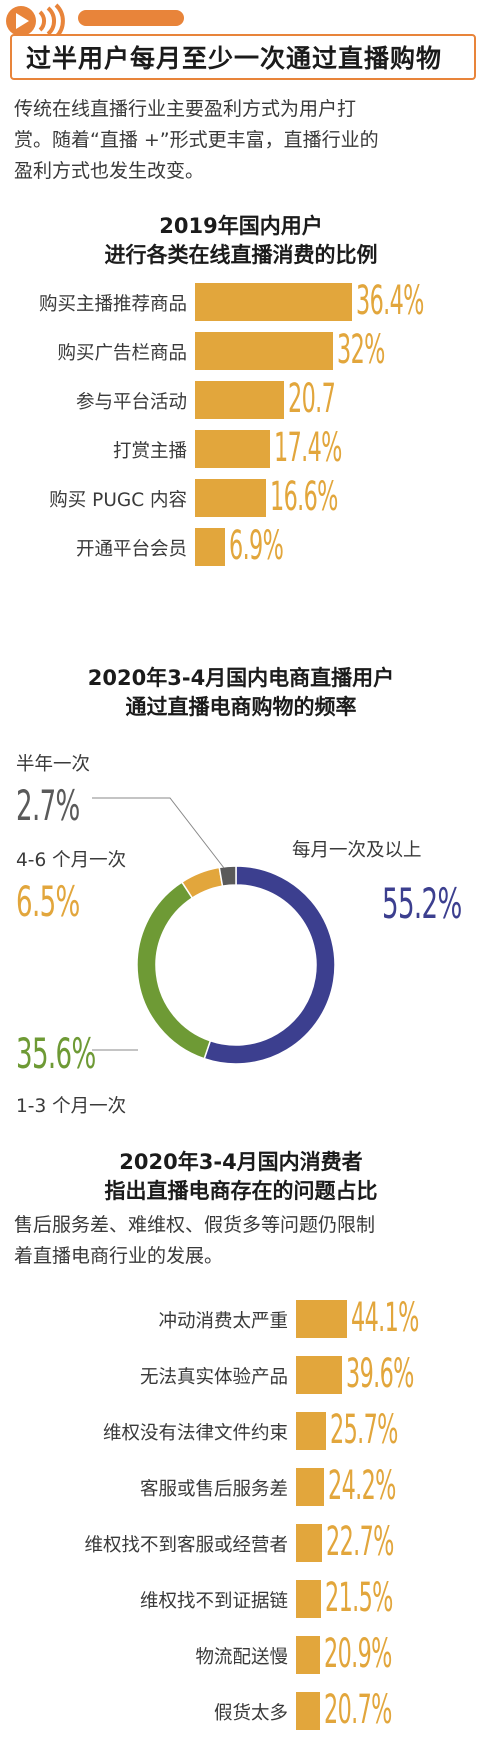 The width and height of the screenshot is (482, 1747). Describe the element at coordinates (241, 1162) in the screenshot. I see `chart3-title-line: 2020年3-4月国内消费者` at that location.